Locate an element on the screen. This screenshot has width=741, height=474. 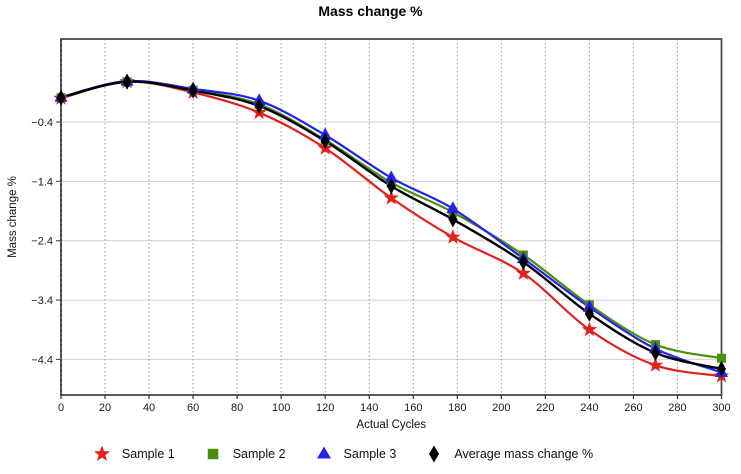
legend-item-sample-1: Sample 1 is located at coordinates (133, 454).